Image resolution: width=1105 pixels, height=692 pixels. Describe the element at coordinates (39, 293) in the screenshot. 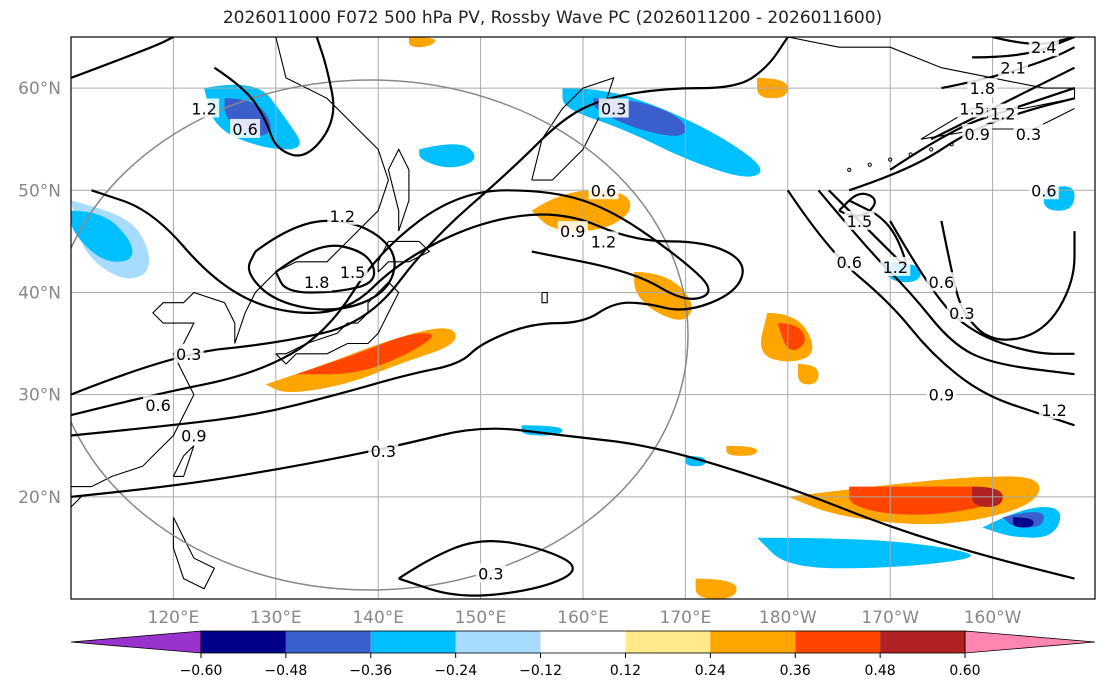

I see `lat-tick-label: 40°N` at that location.